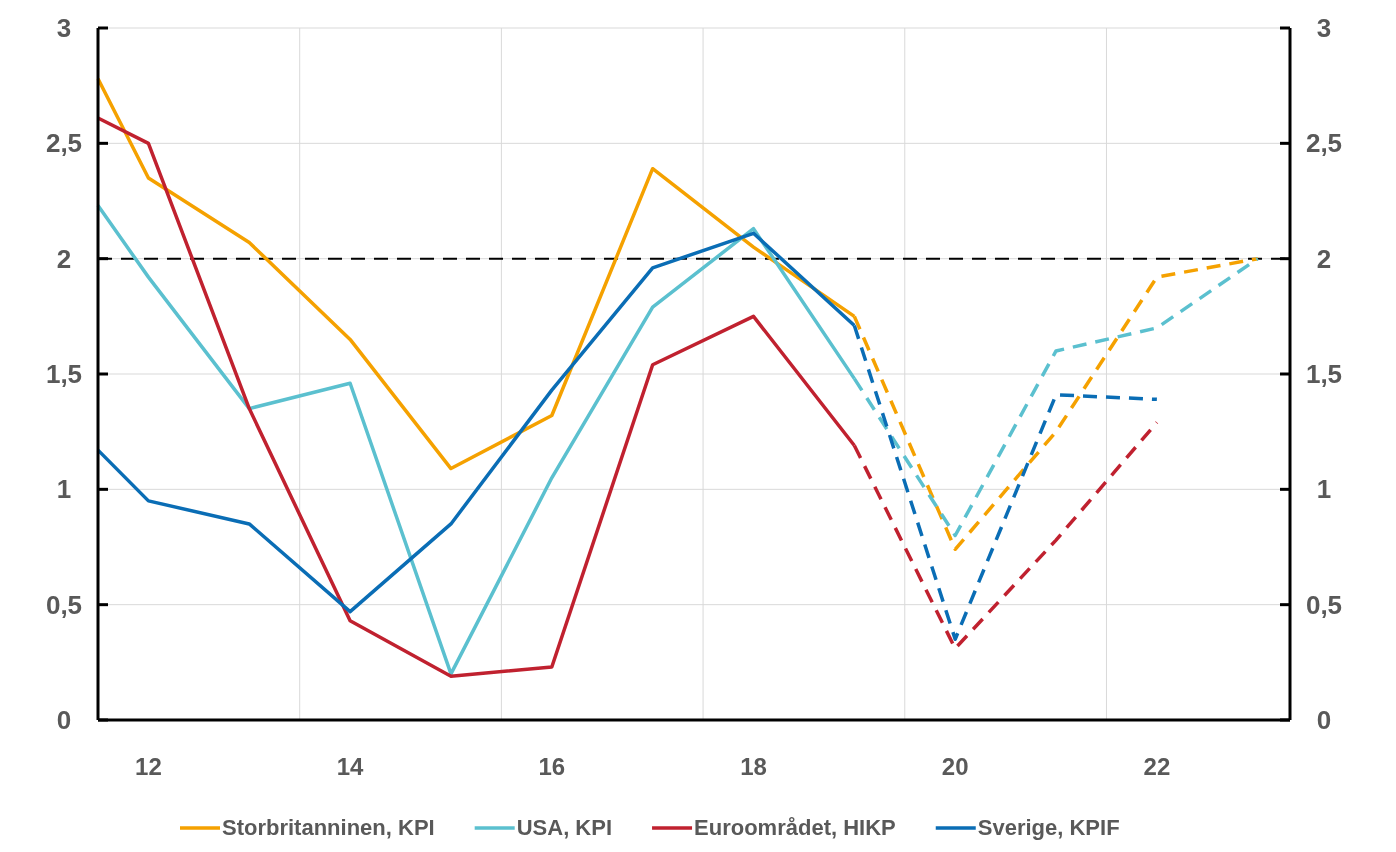  What do you see at coordinates (350, 766) in the screenshot?
I see `x-tick-label: 14` at bounding box center [350, 766].